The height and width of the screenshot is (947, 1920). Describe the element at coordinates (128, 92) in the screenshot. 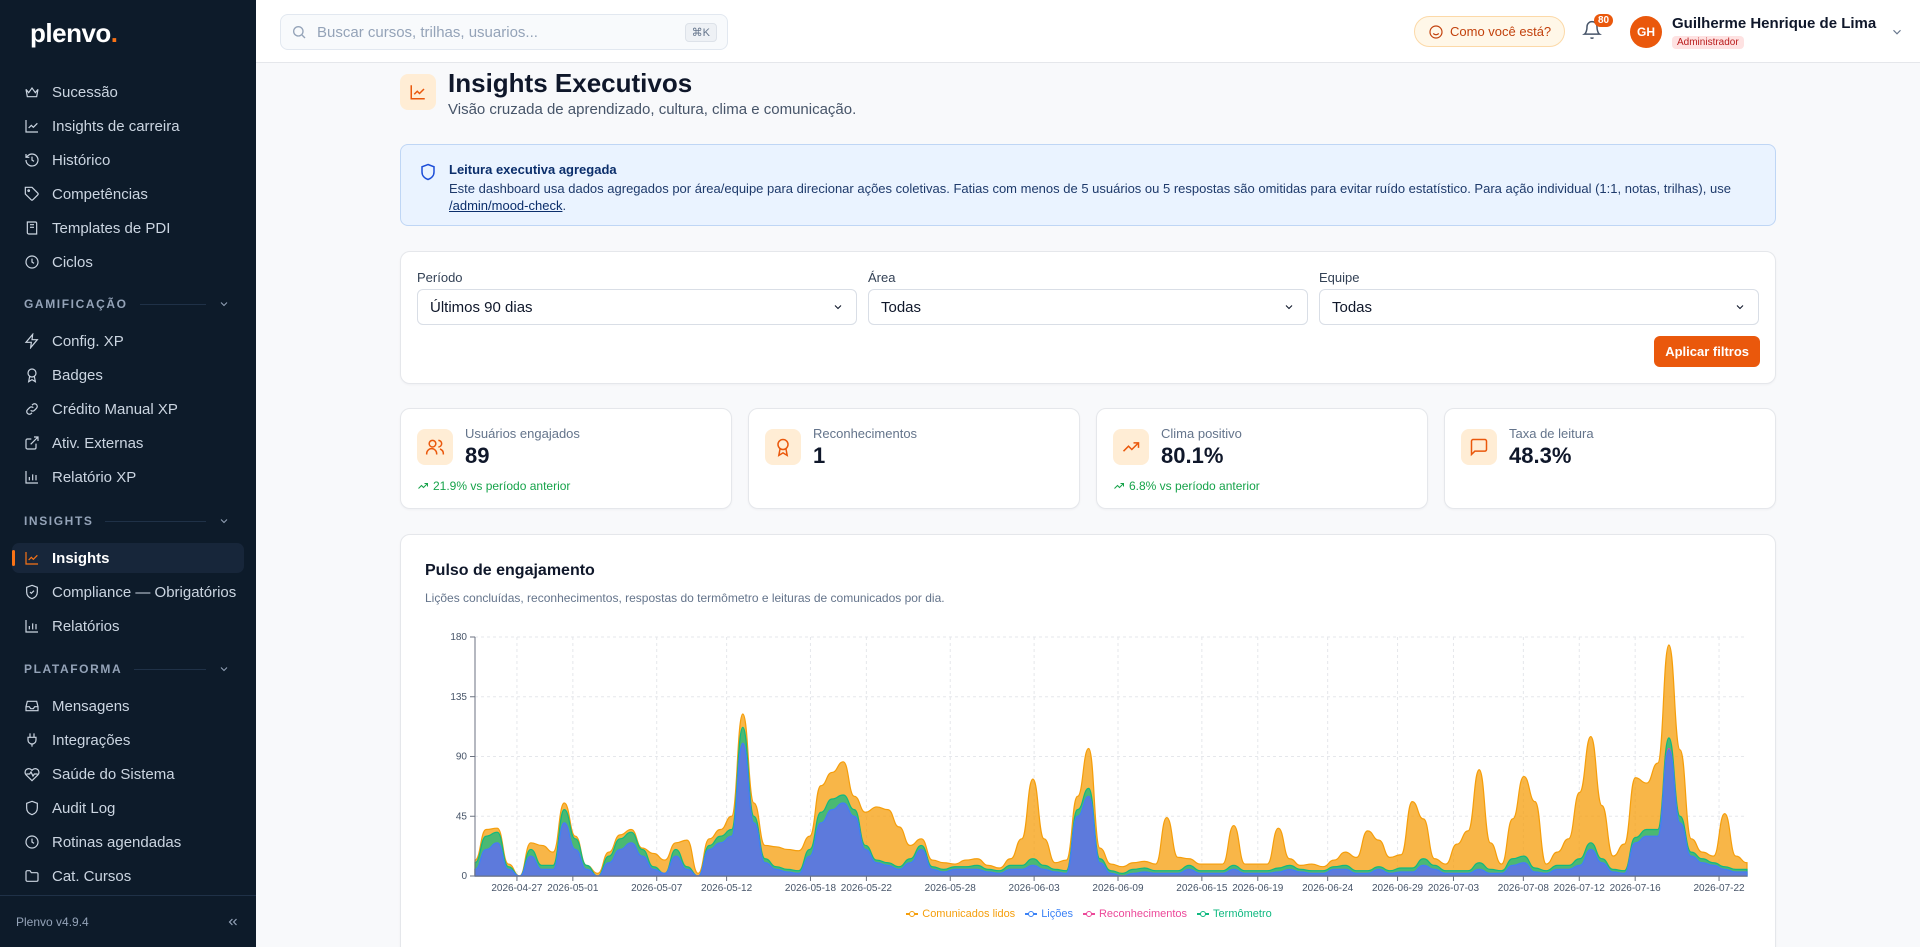

I see `sidebar-item-sucessao: Sucessão` at that location.